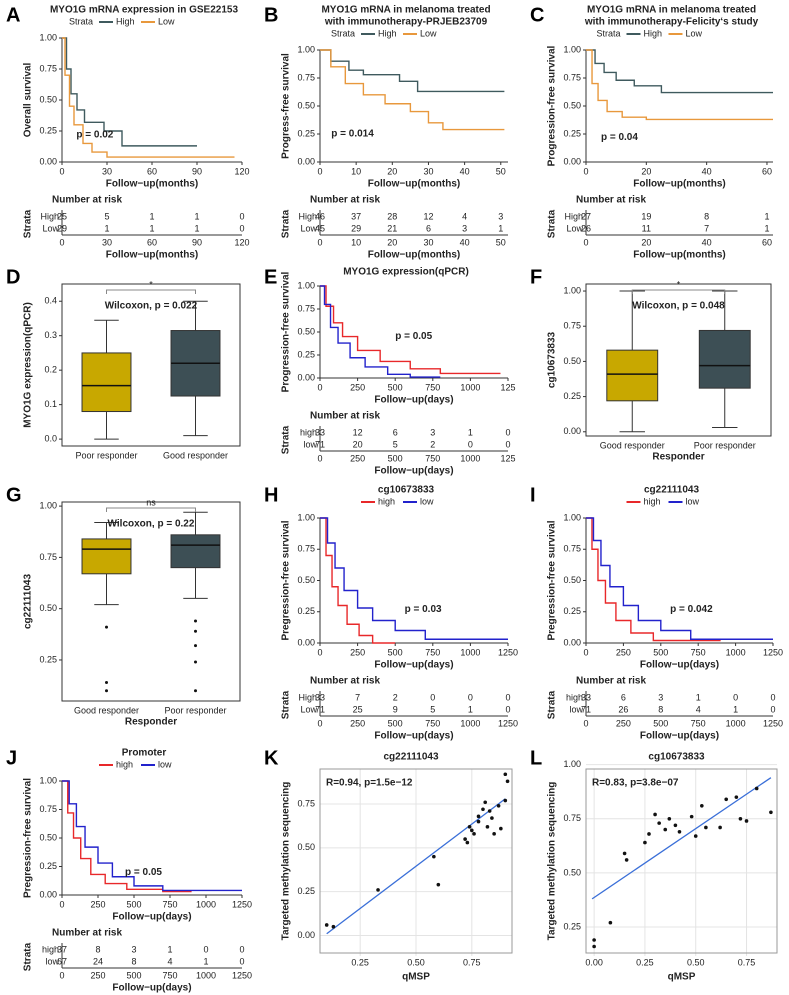 The height and width of the screenshot is (995, 789). Describe the element at coordinates (698, 709) in the screenshot. I see `risk-count: 4` at that location.